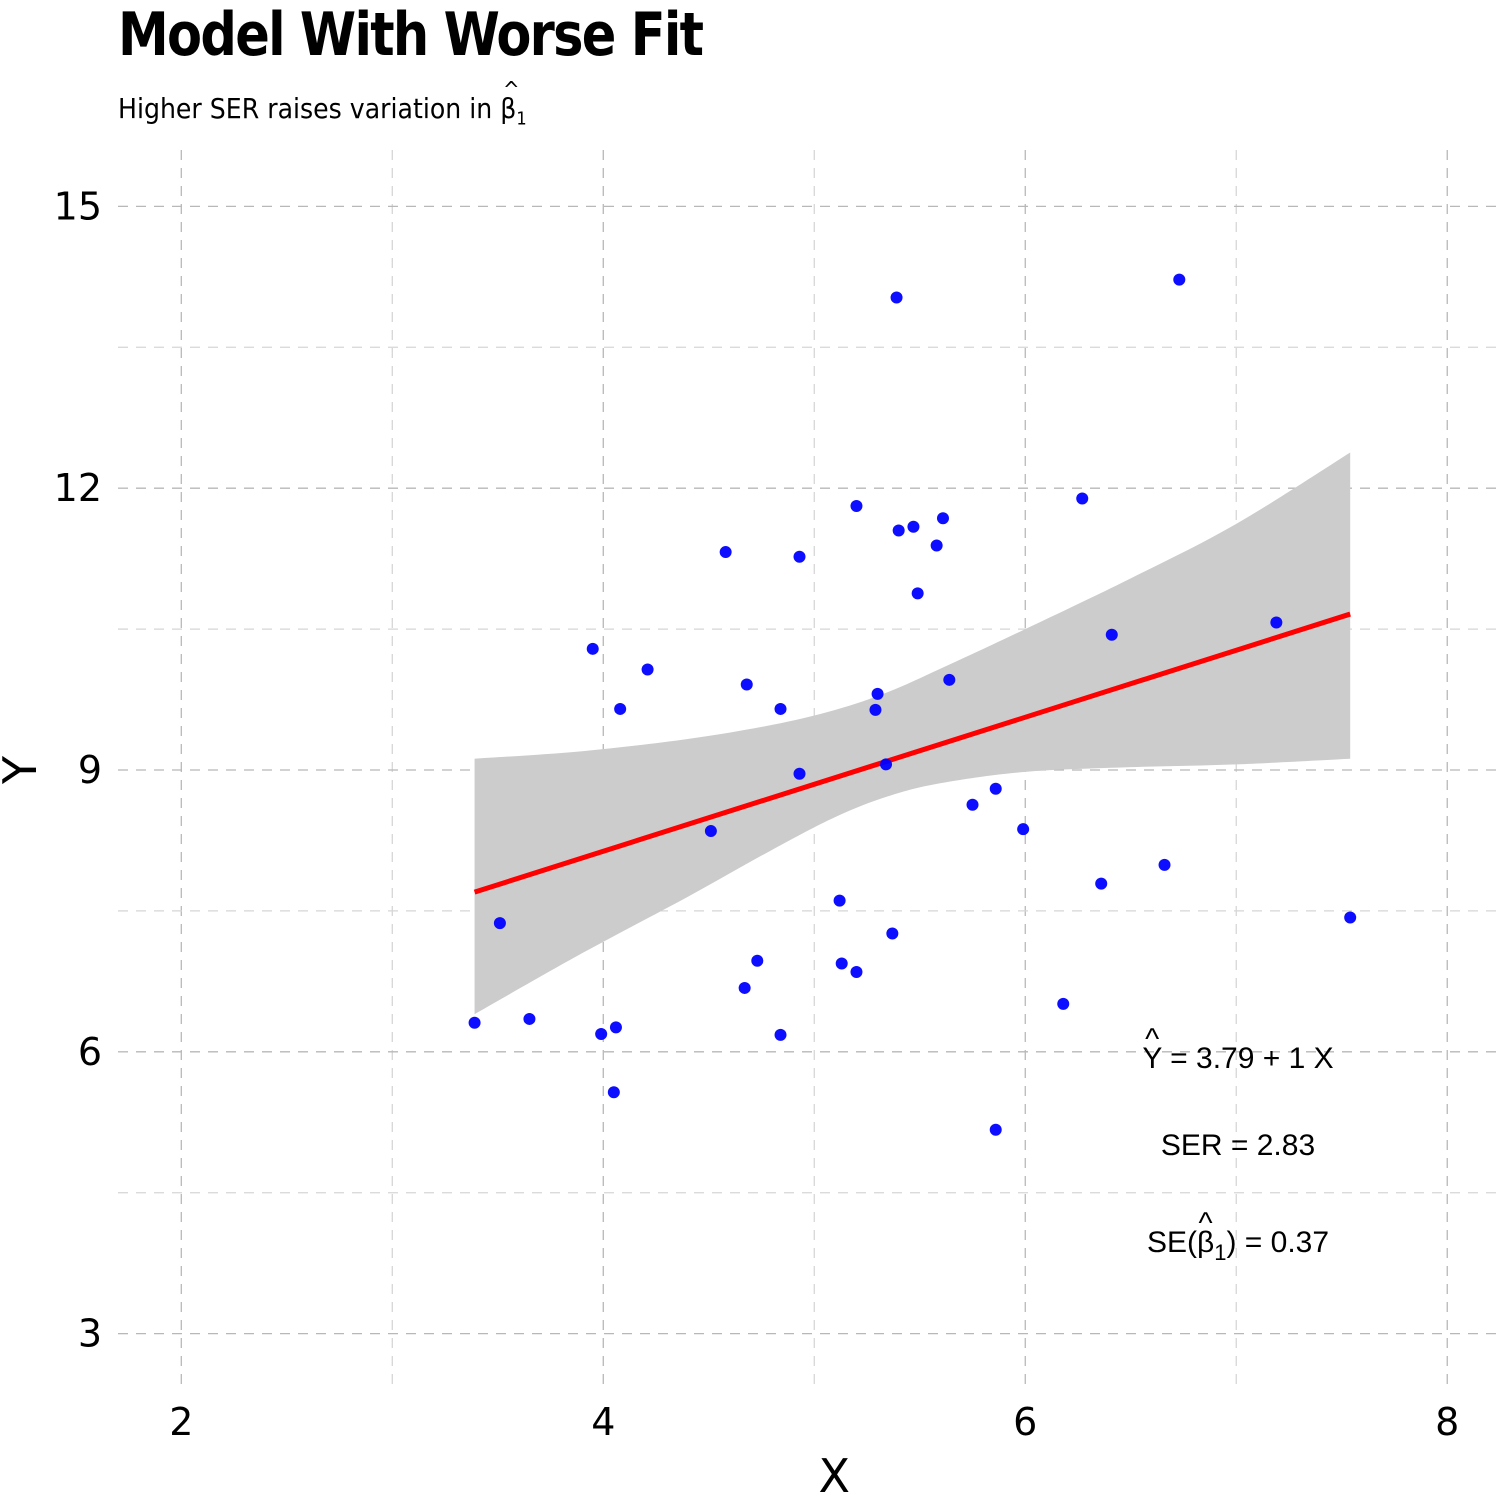 This screenshot has width=1512, height=1512. What do you see at coordinates (181, 1422) in the screenshot?
I see `x-tick-label: 2` at bounding box center [181, 1422].